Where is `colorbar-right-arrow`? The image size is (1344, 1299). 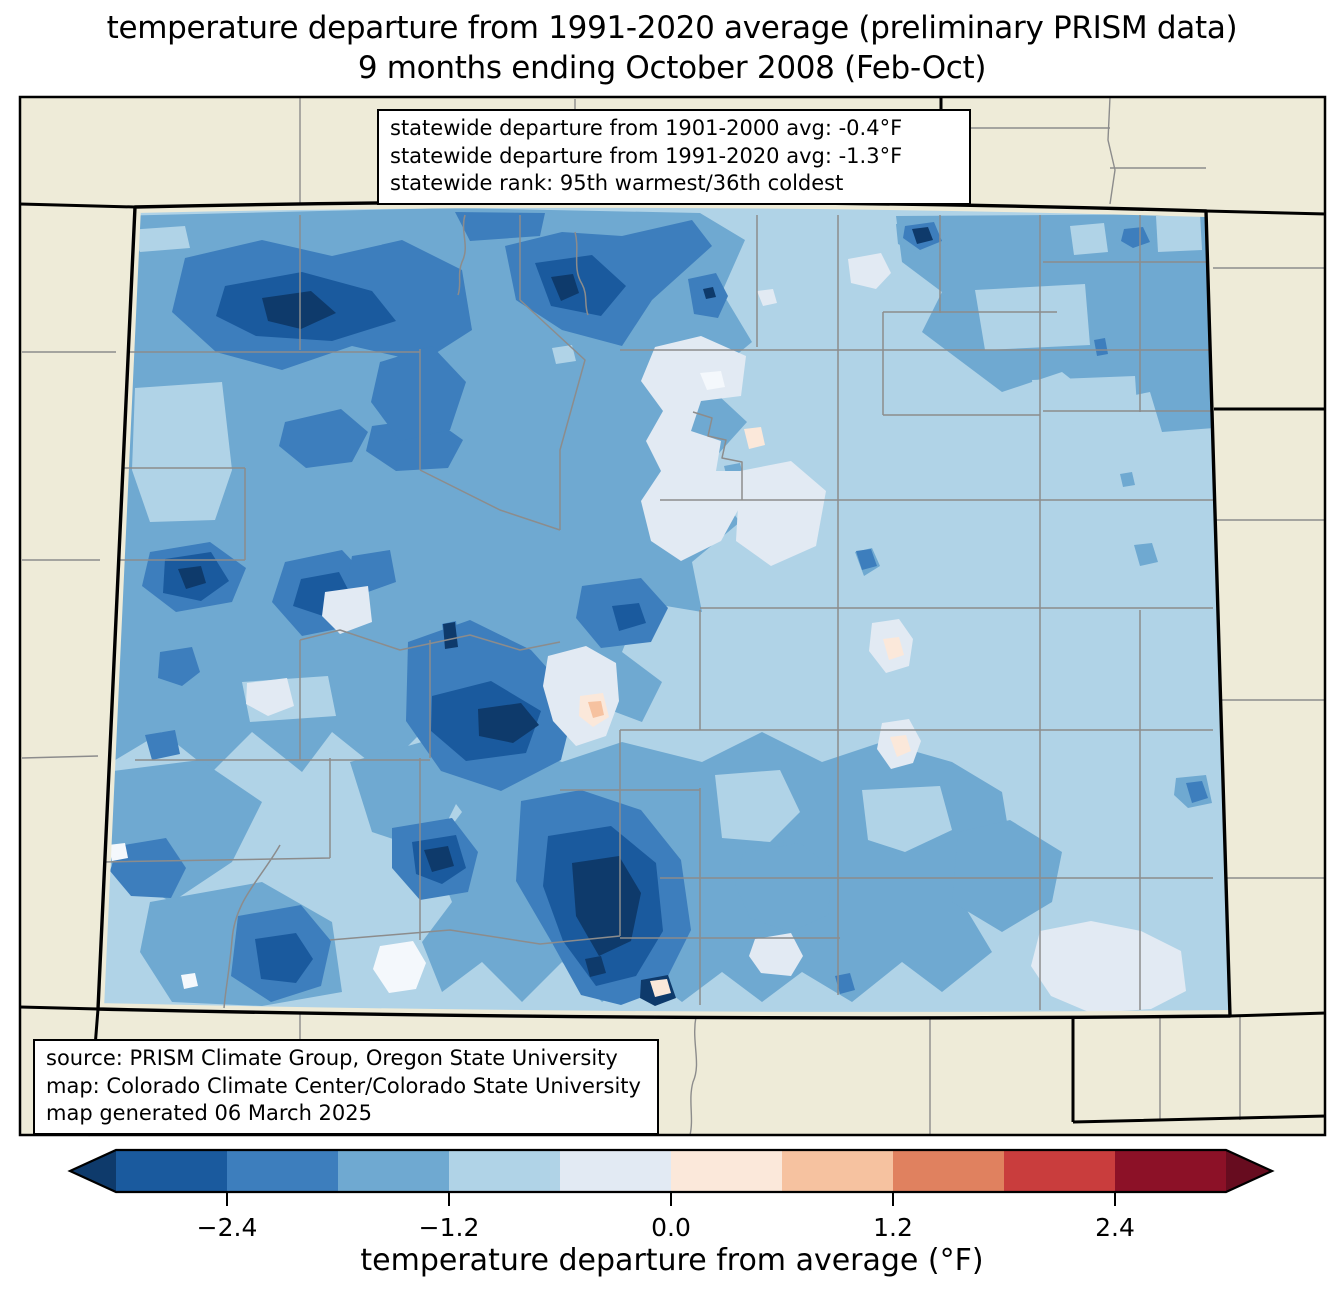 colorbar-right-arrow is located at coordinates (1249, 1171).